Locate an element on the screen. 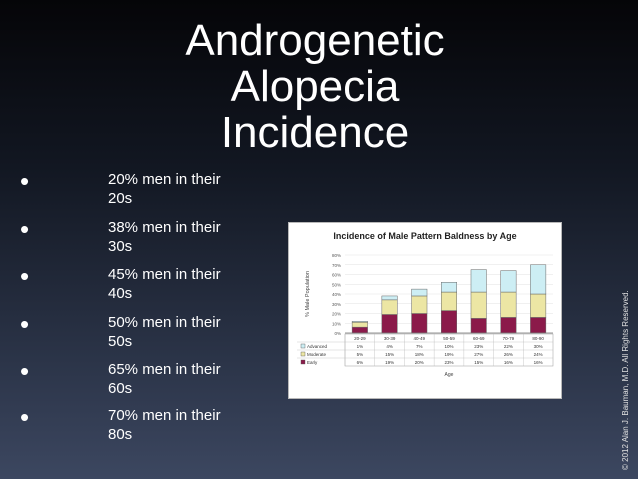 This screenshot has height=479, width=638. legend-swatch-advanced is located at coordinates (303, 346).